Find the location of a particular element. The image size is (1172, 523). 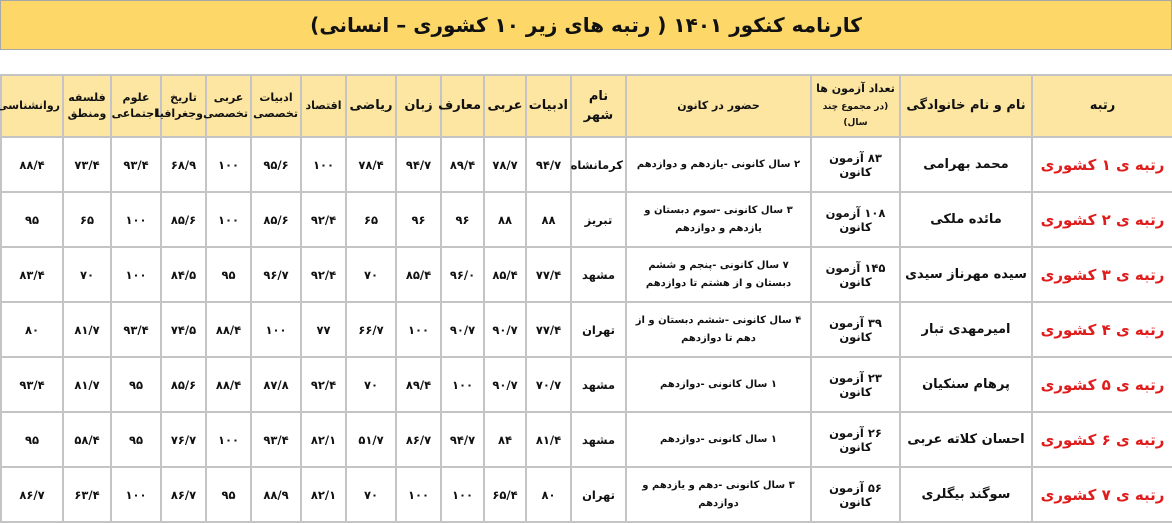

cell-oloom: ۱۰۰ is located at coordinates (136, 274).